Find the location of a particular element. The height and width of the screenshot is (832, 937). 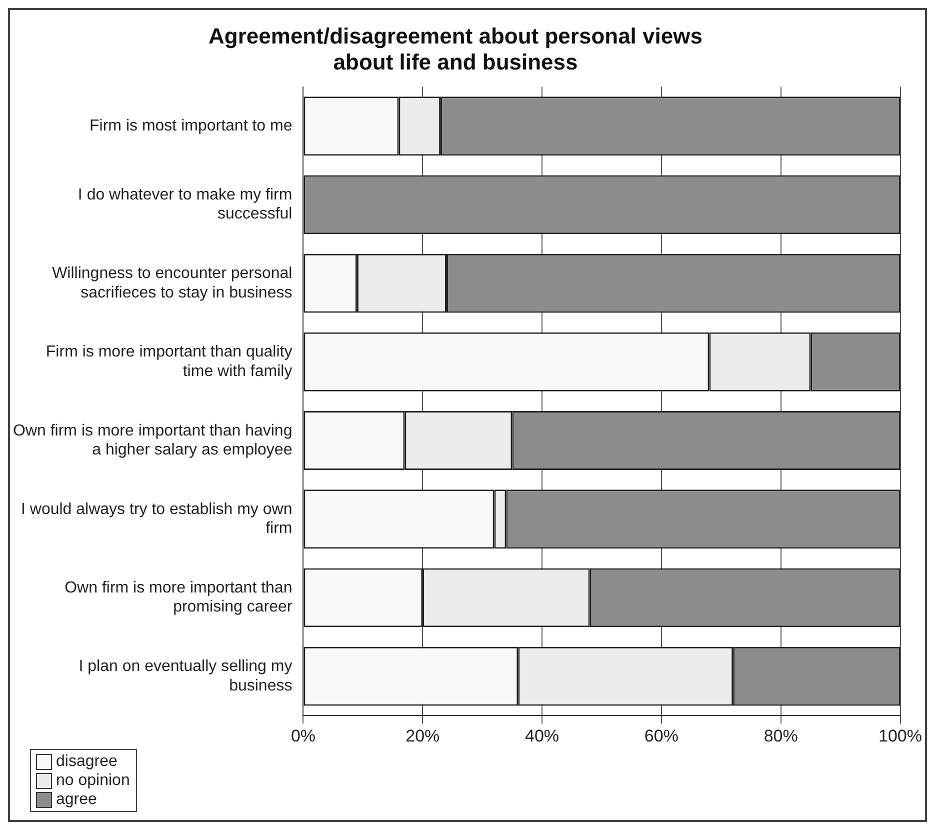

y-tick-label: I plan on eventually selling my business is located at coordinates (185, 676).